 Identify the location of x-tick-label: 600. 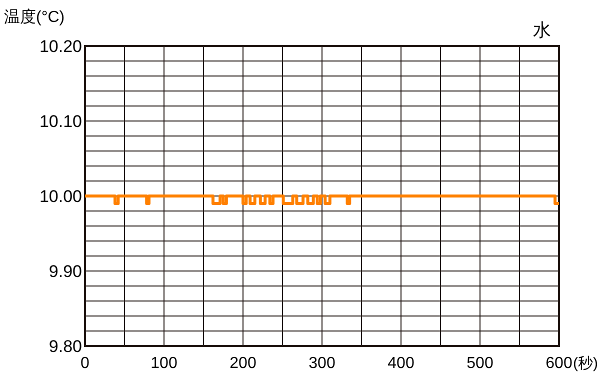
(559, 363).